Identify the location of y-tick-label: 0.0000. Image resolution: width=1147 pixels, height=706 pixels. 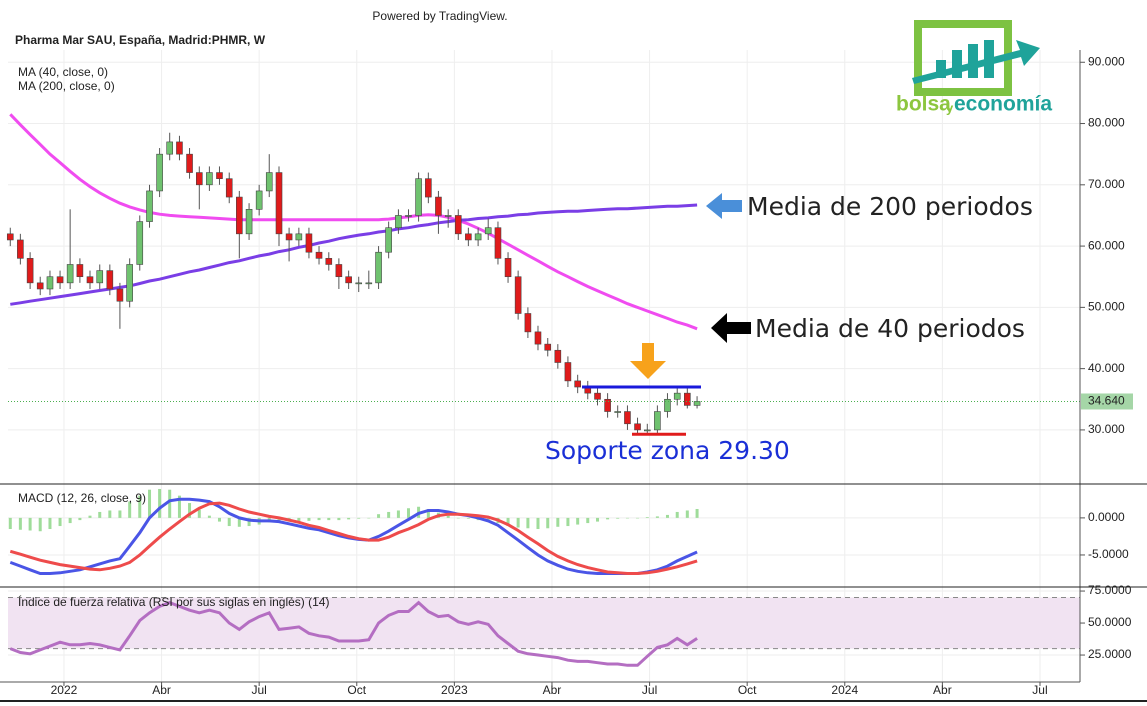
(1106, 517).